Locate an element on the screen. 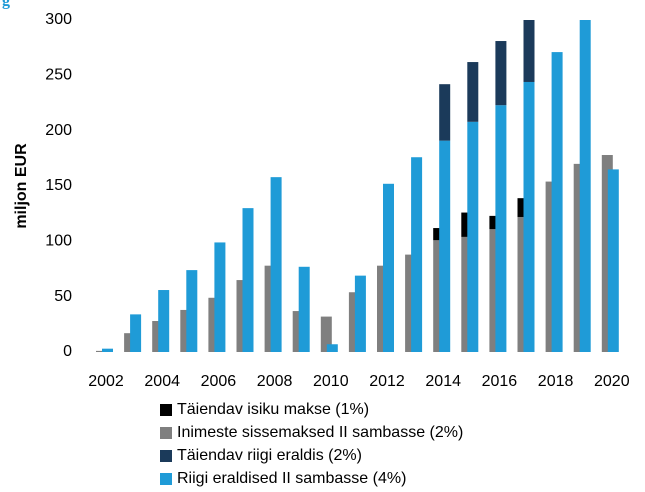  x-tick-label: 2008 is located at coordinates (275, 381).